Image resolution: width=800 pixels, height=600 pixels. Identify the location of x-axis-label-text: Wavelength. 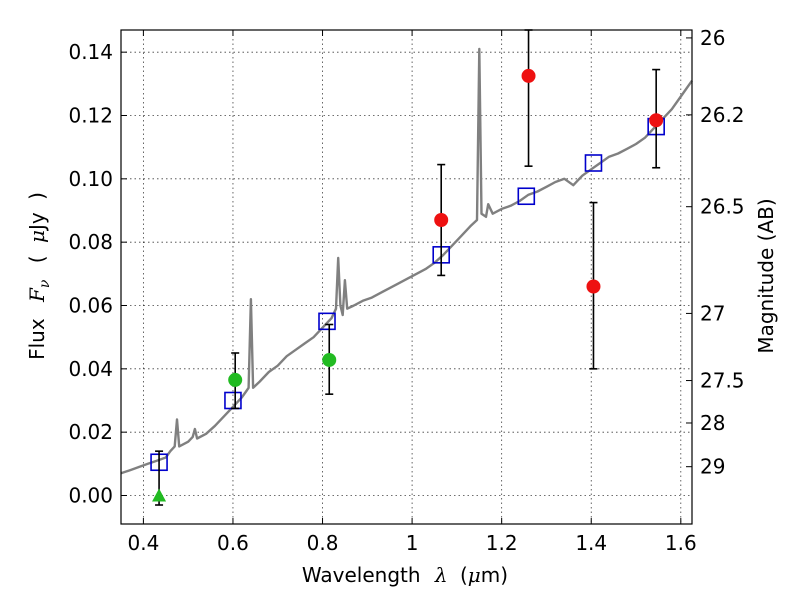
(361, 575).